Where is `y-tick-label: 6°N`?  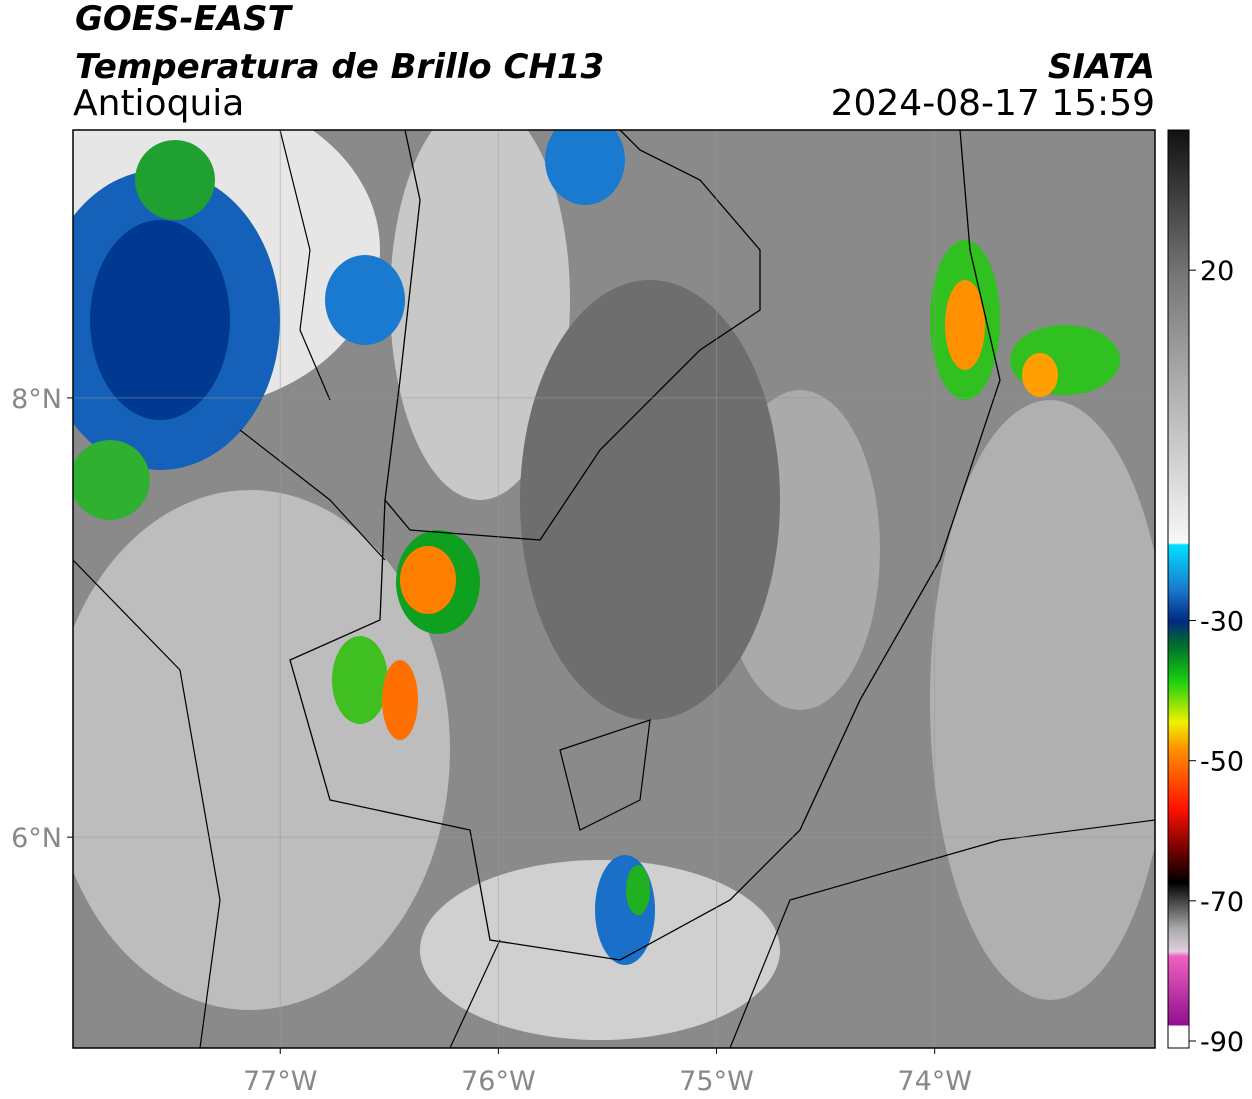 y-tick-label: 6°N is located at coordinates (36, 838).